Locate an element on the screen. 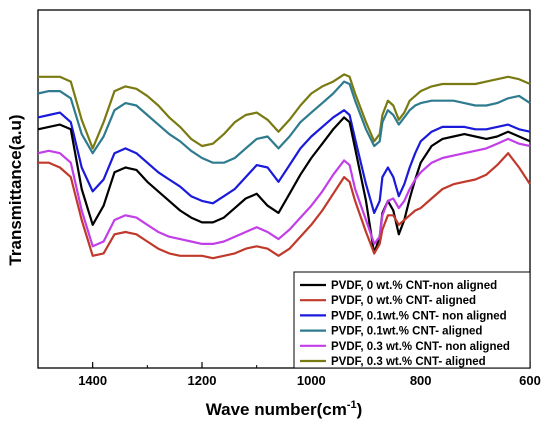 The image size is (550, 430). legend-label-6: PVDF, 0.3 wt.% CNT- aligned is located at coordinates (408, 362).